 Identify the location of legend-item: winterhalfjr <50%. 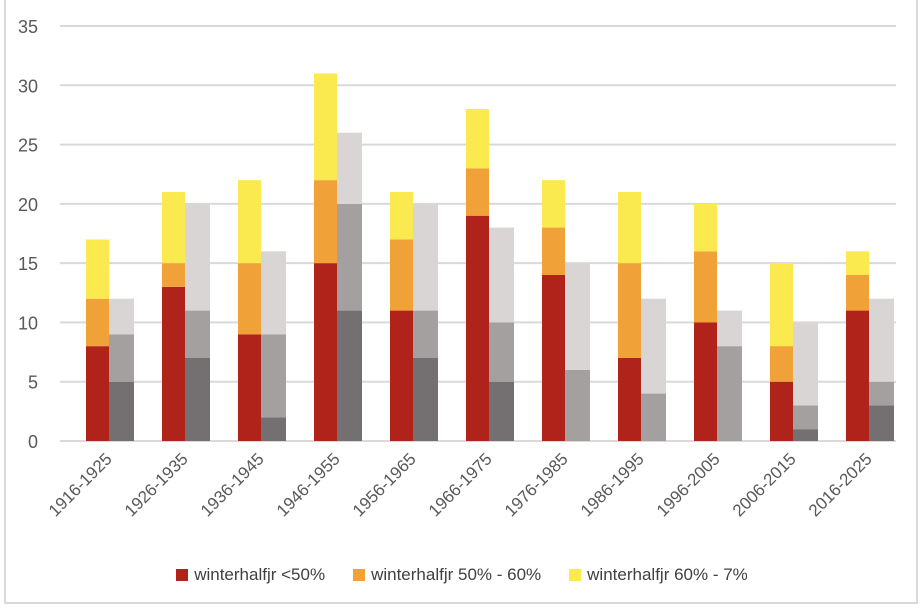
(250, 575).